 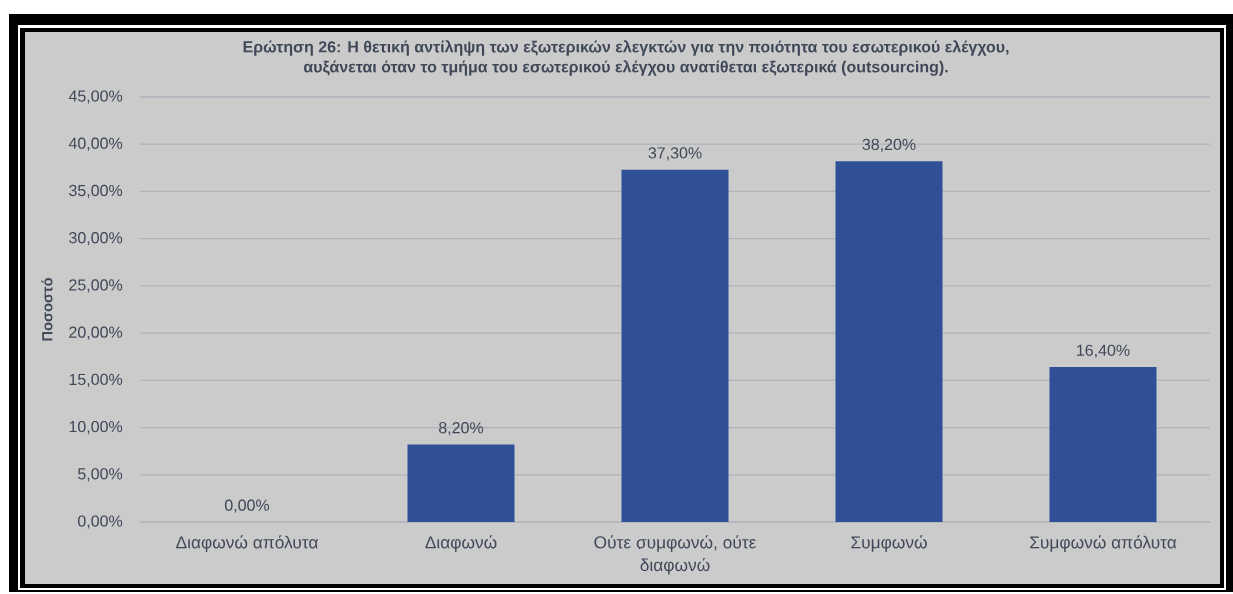 I want to click on data-label: 38,20%, so click(x=889, y=145).